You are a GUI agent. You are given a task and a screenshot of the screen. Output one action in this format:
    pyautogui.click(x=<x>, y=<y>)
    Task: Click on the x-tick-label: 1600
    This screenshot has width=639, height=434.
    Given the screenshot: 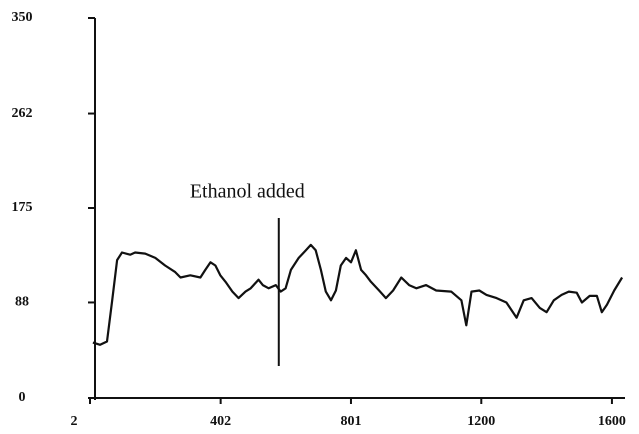 What is the action you would take?
    pyautogui.click(x=612, y=421)
    